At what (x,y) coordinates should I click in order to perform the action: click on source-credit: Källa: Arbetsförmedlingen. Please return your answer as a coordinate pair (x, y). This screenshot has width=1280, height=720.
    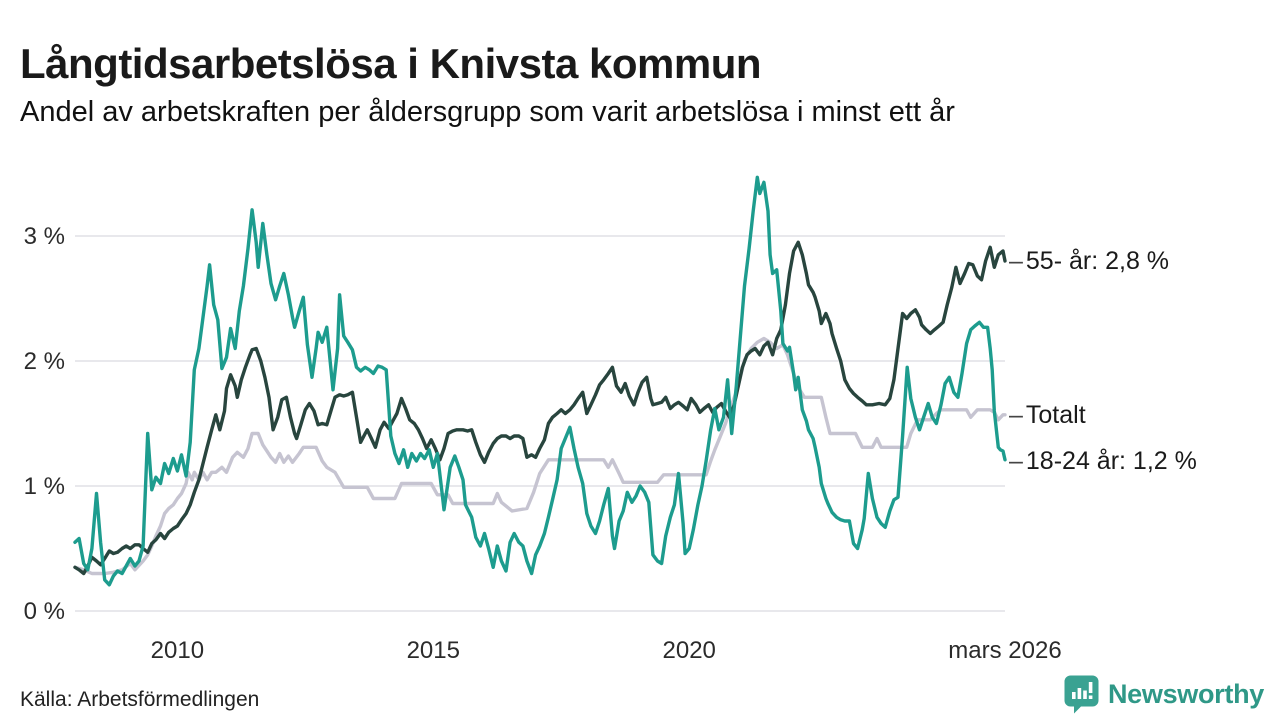
    Looking at the image, I should click on (140, 699).